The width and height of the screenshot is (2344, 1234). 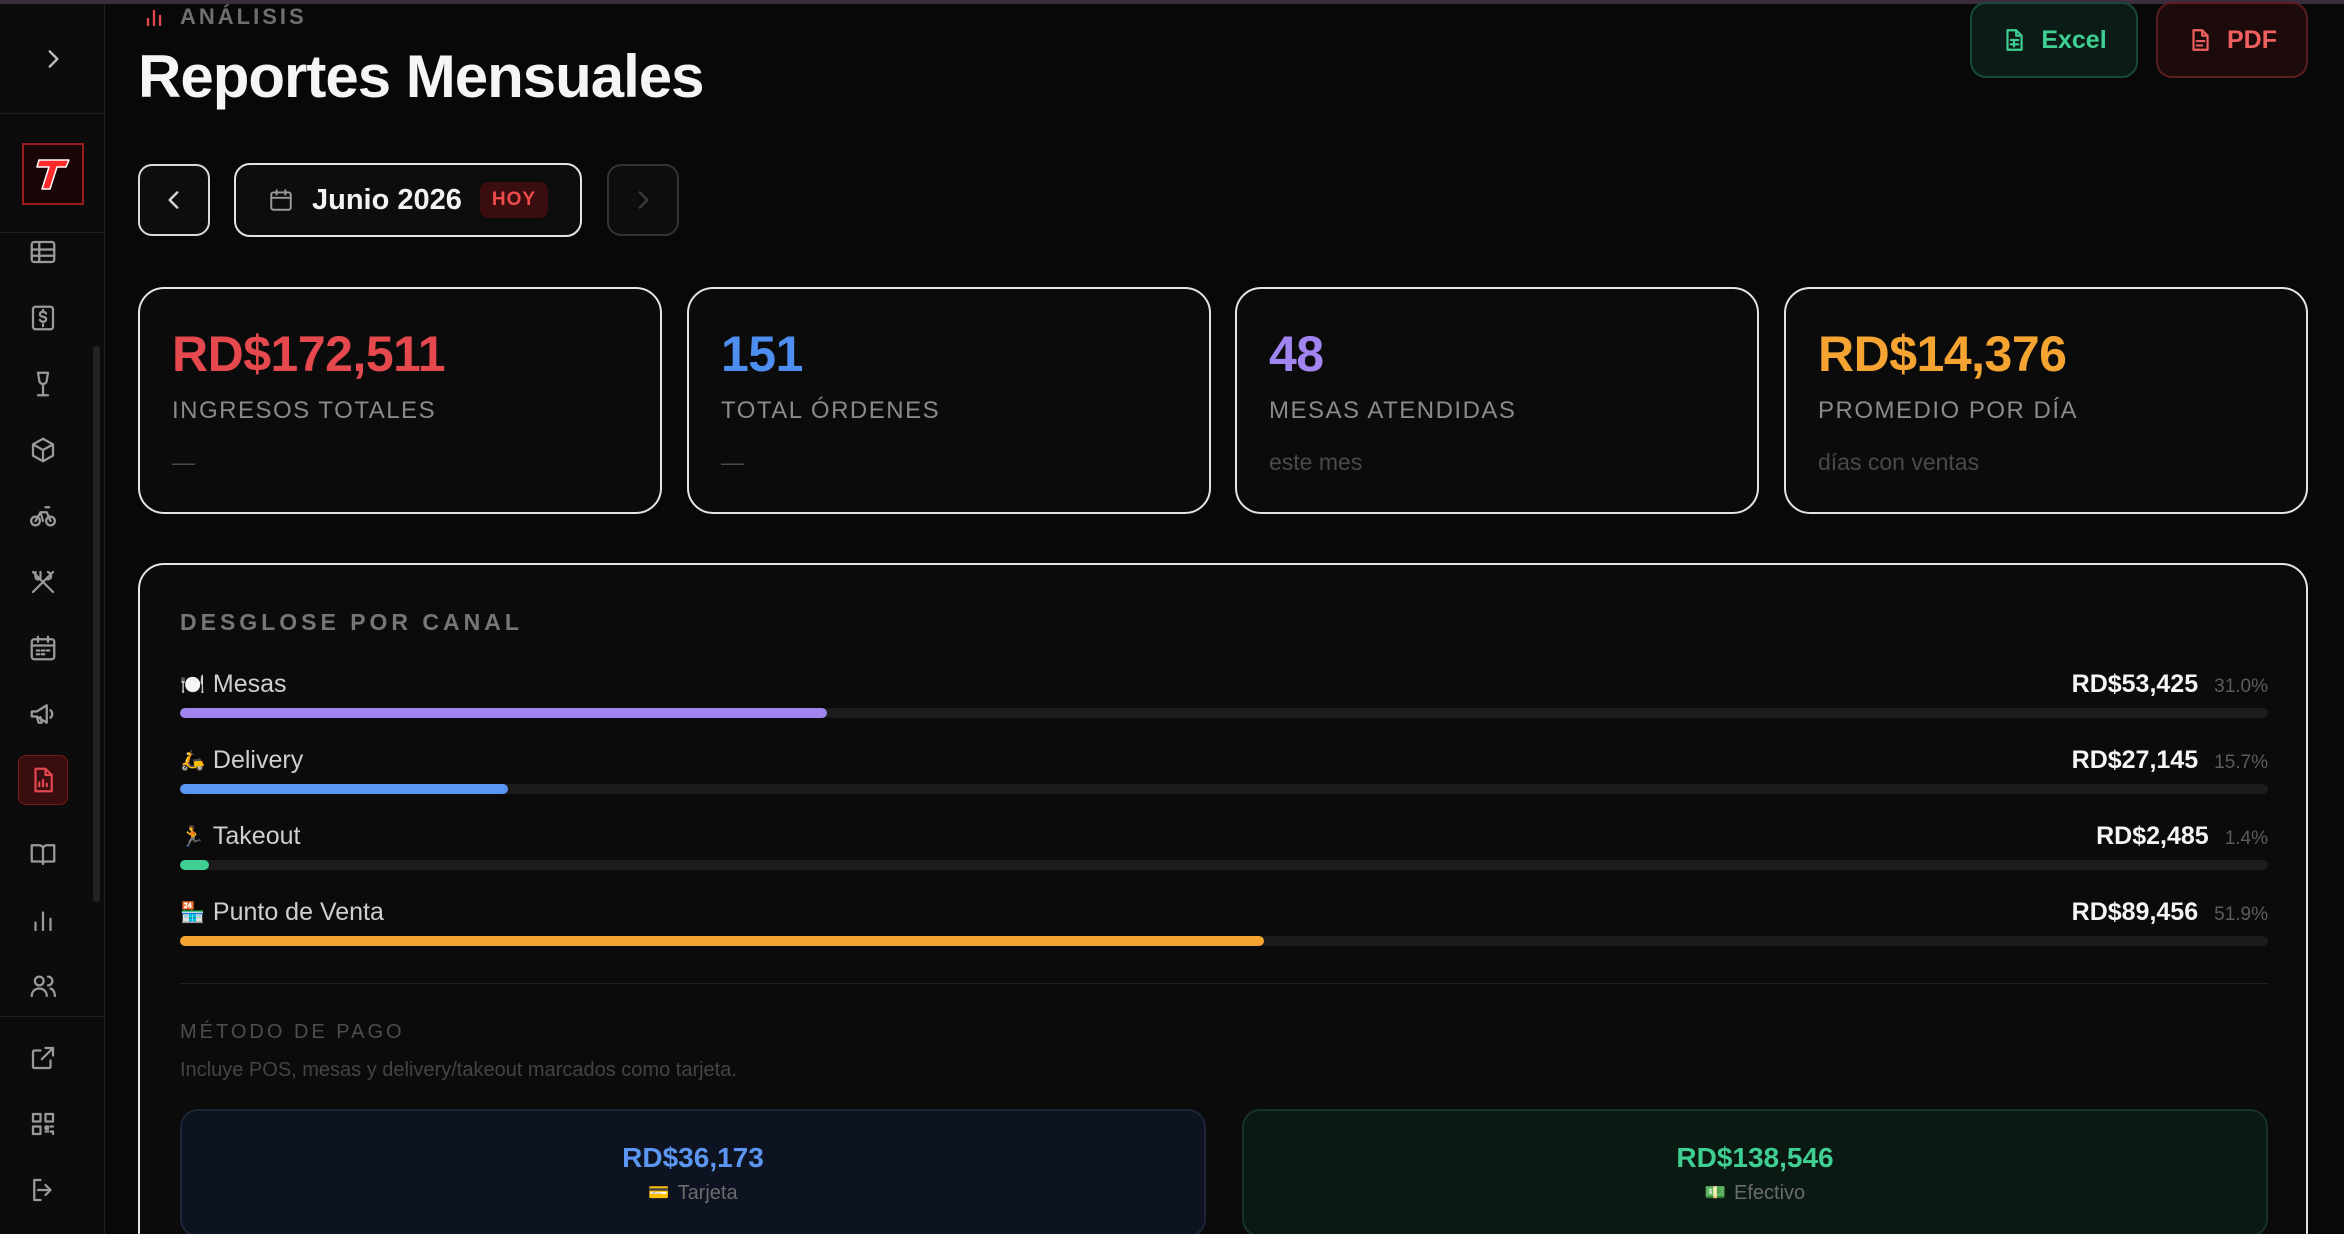 I want to click on sidebar-item-reservations, so click(x=43, y=648).